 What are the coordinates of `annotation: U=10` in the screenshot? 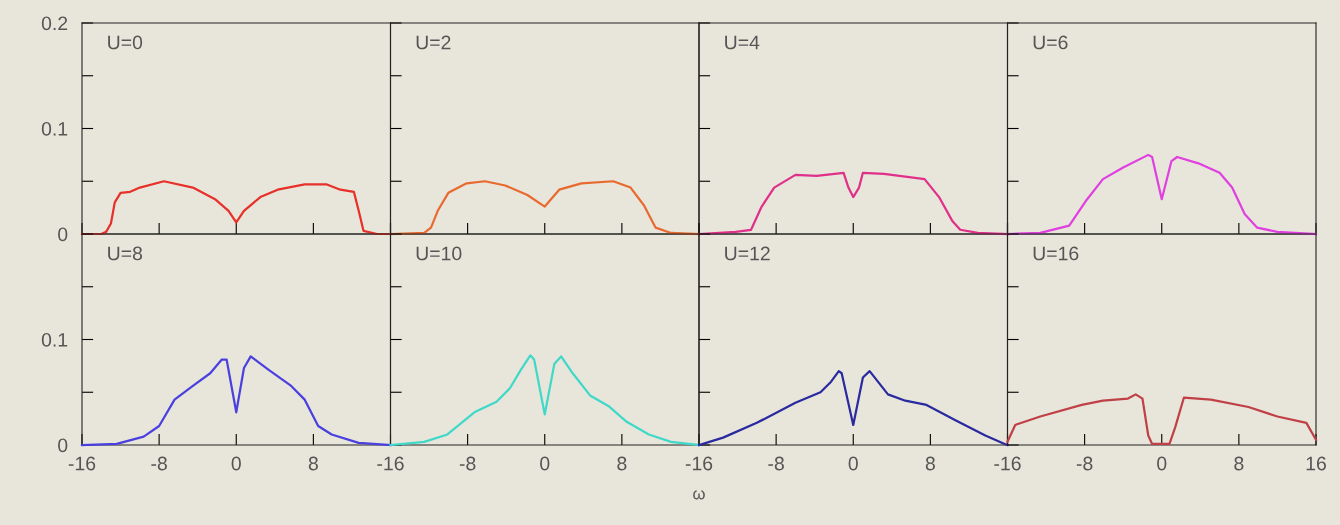 It's located at (439, 253).